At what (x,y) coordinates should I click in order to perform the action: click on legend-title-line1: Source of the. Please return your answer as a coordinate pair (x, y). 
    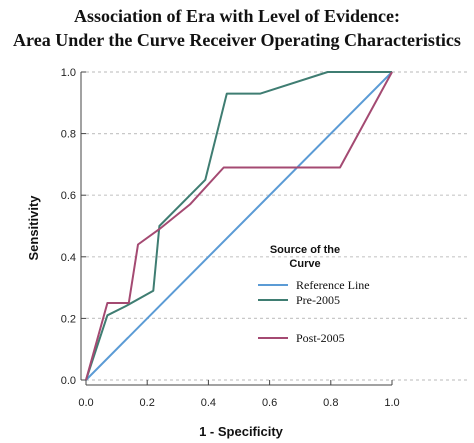
    Looking at the image, I should click on (305, 250).